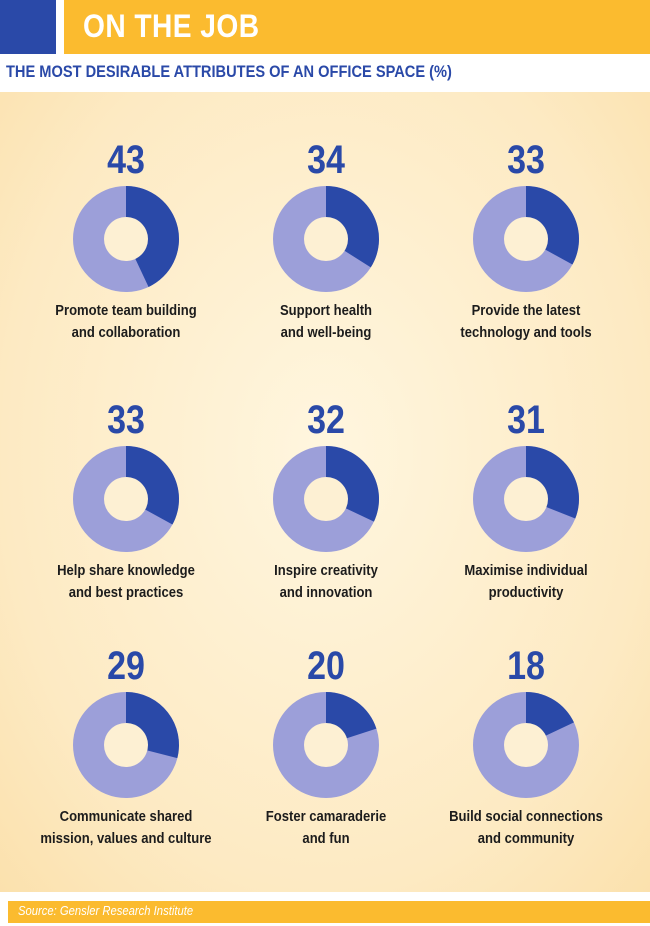  What do you see at coordinates (126, 160) in the screenshot?
I see `donut-value-label: 43` at bounding box center [126, 160].